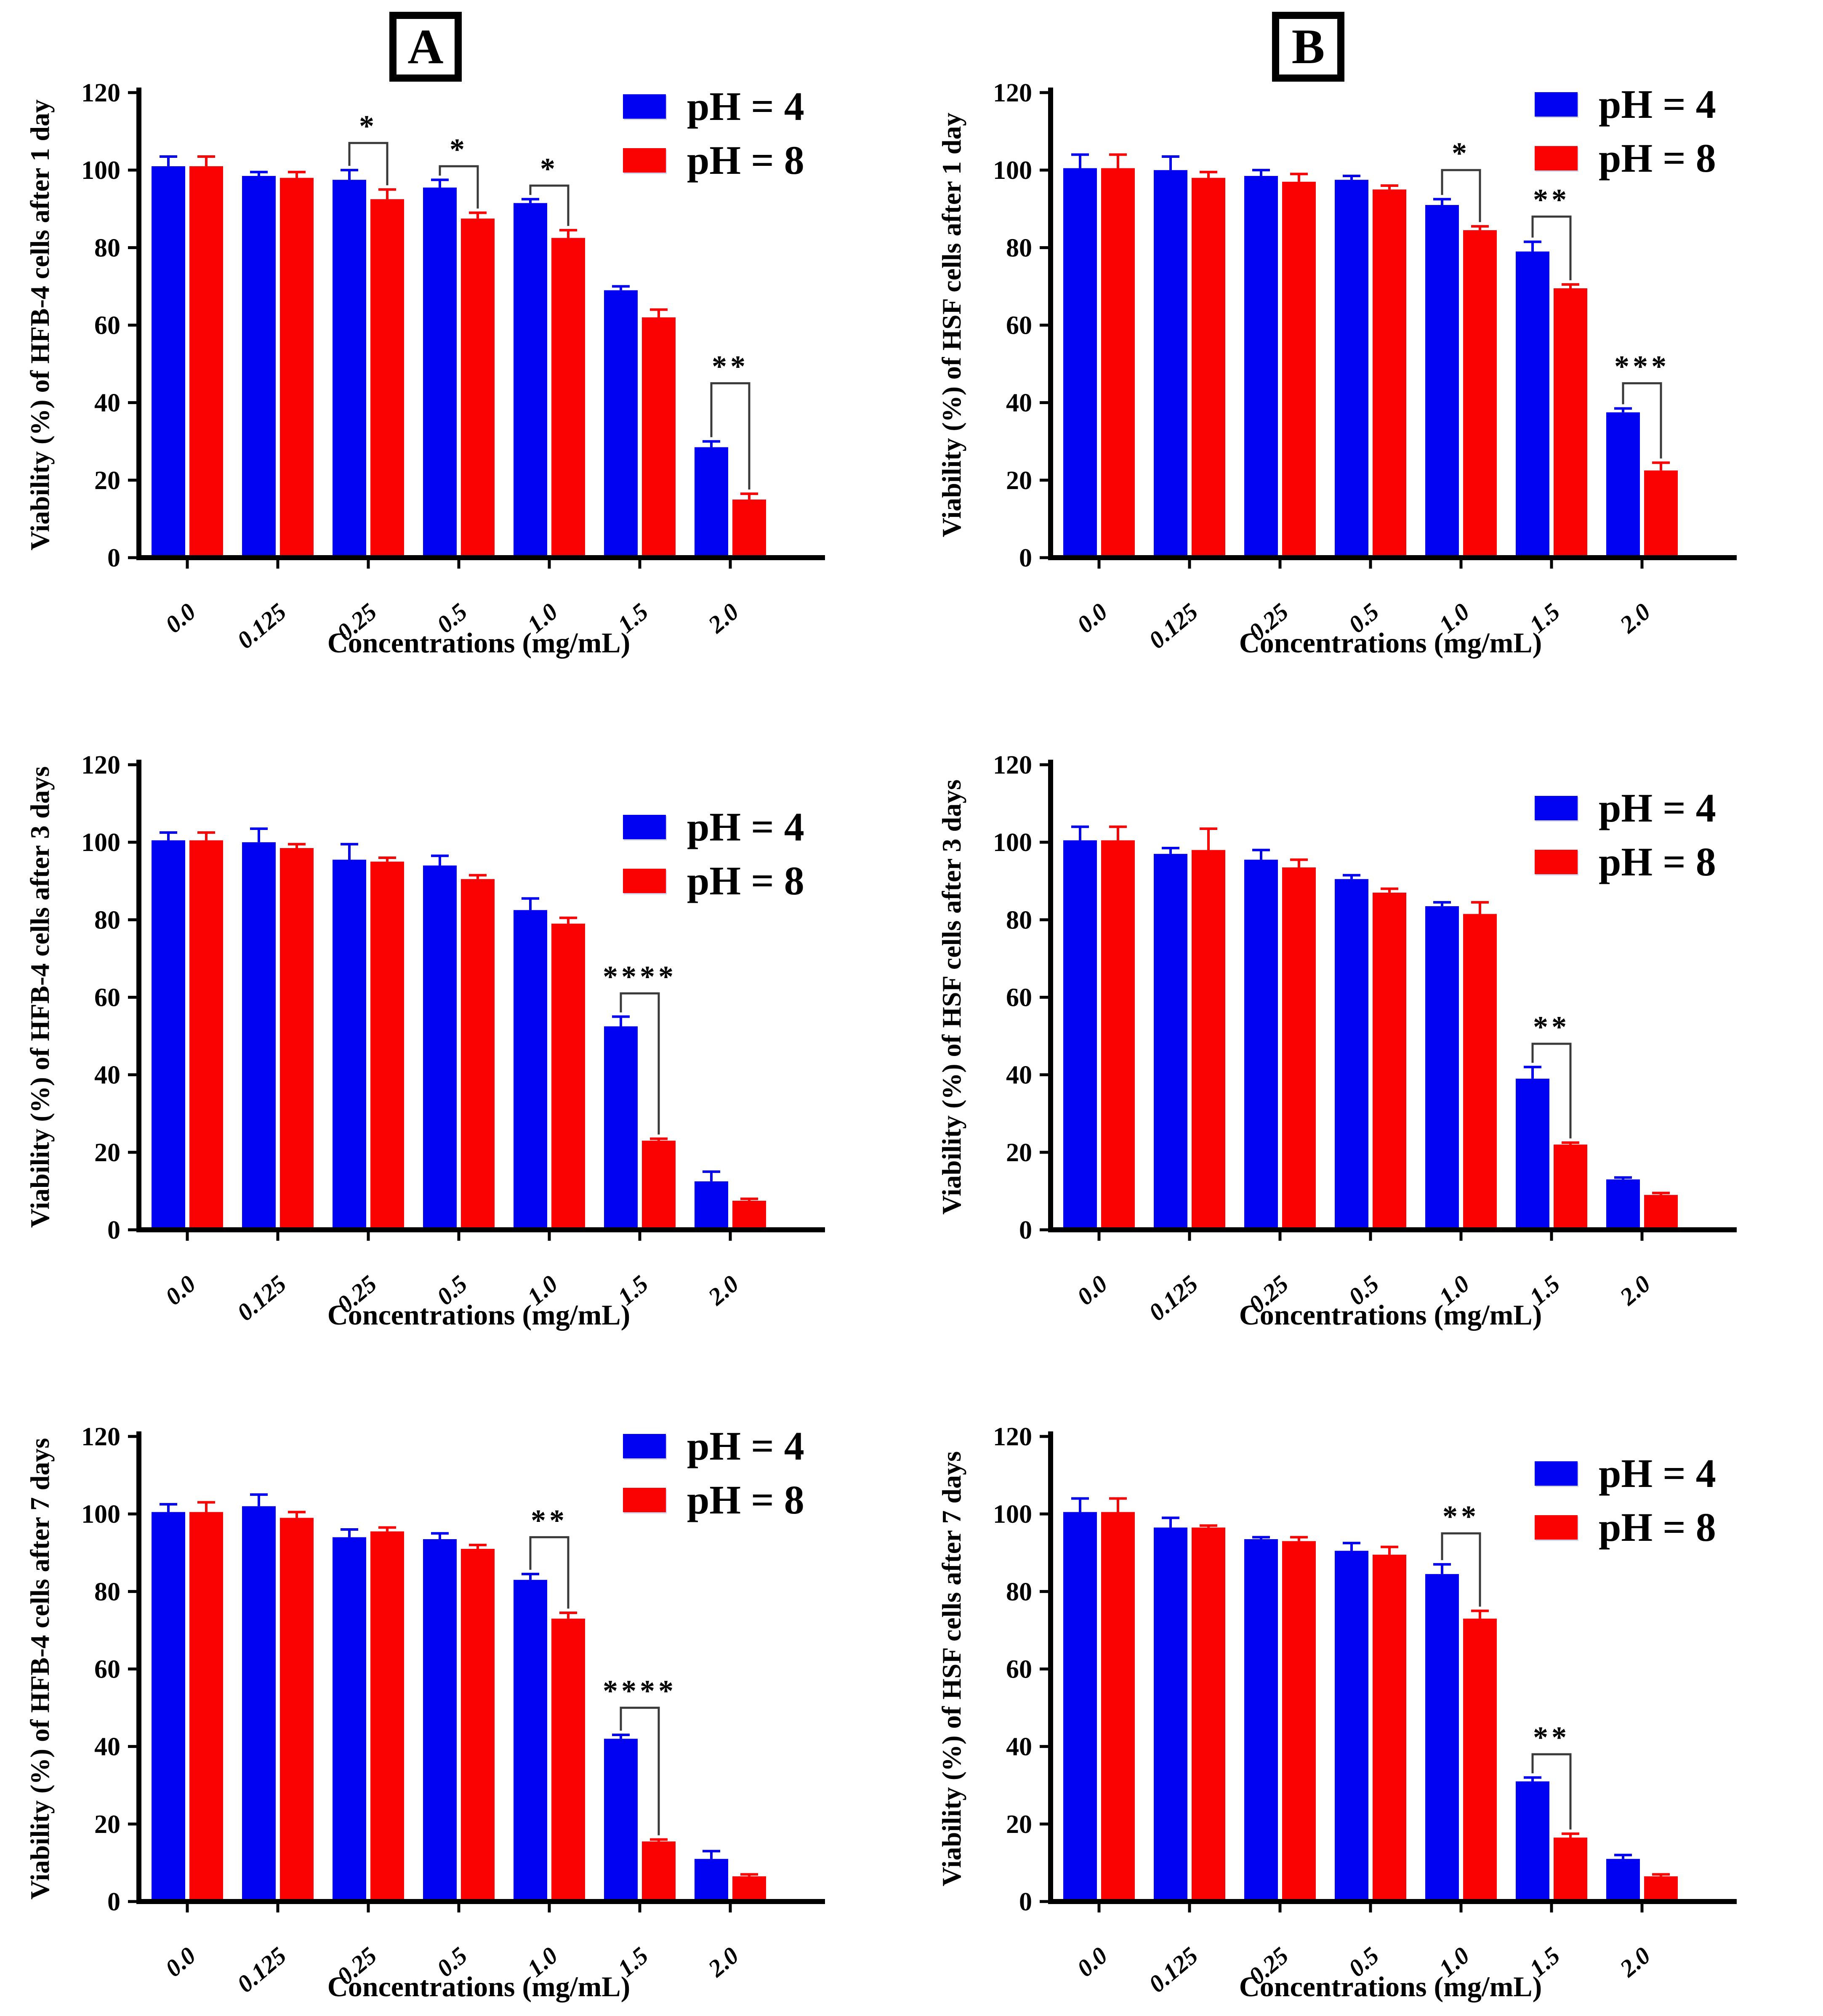  What do you see at coordinates (1556, 862) in the screenshot?
I see `legend-swatch-ph8` at bounding box center [1556, 862].